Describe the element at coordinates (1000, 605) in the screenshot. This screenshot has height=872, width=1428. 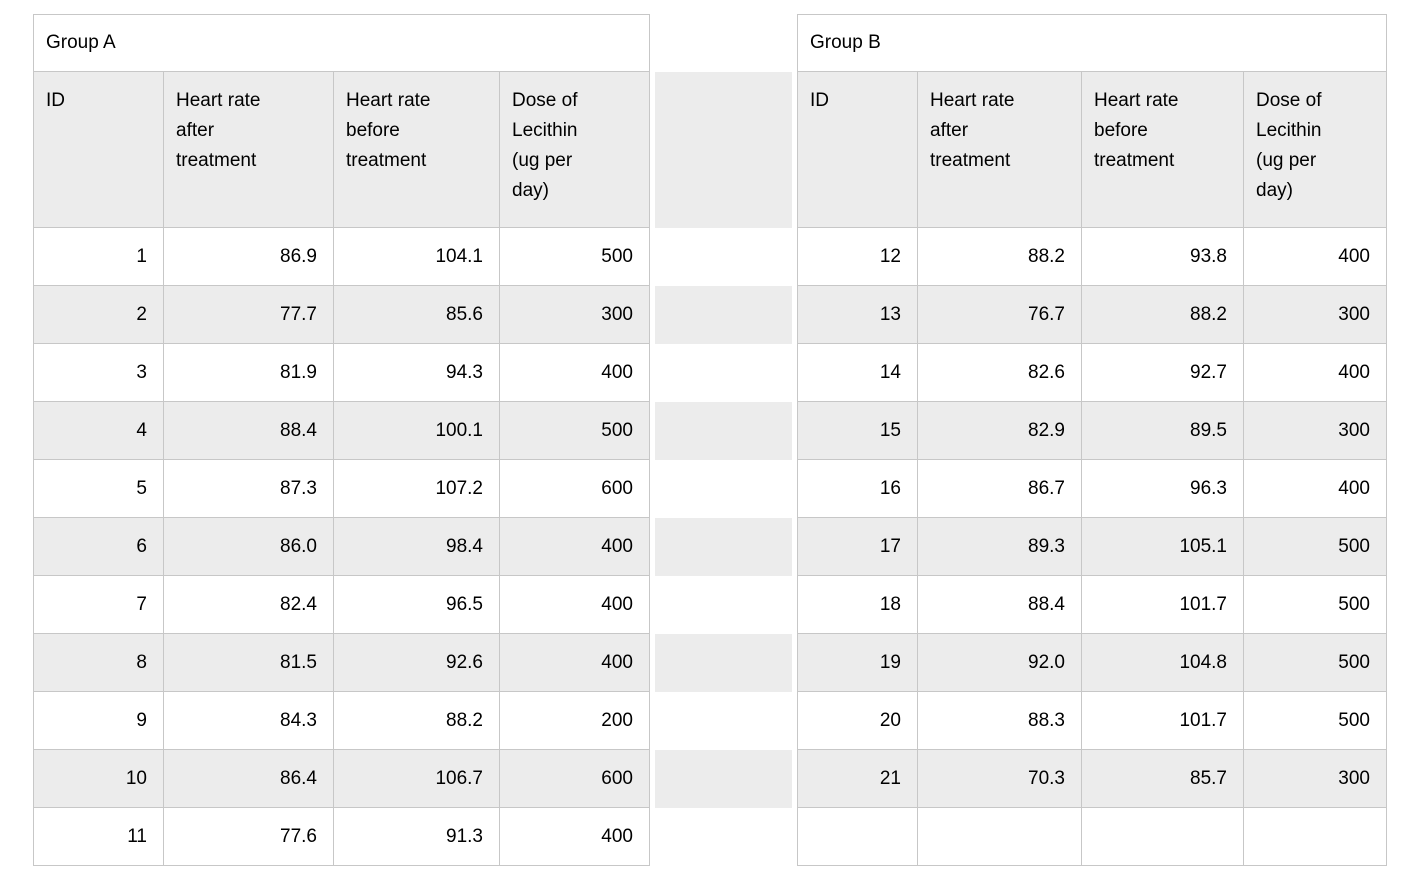
I see `table-b-cell: 88.4` at that location.